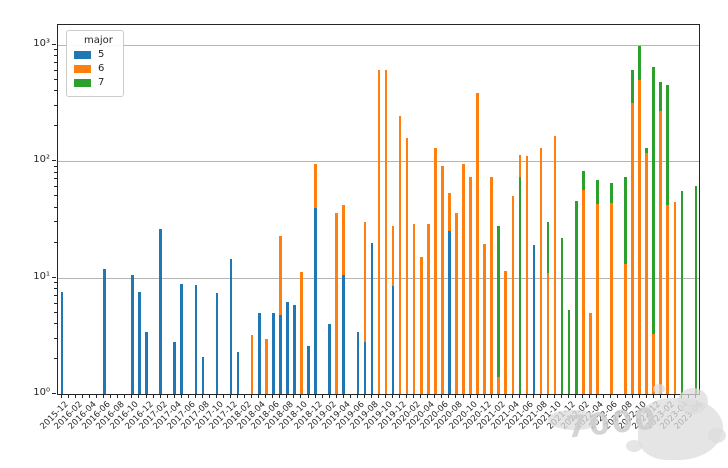 This screenshot has width=728, height=468. What do you see at coordinates (41, 276) in the screenshot?
I see `y-tick-label: 10¹` at bounding box center [41, 276].